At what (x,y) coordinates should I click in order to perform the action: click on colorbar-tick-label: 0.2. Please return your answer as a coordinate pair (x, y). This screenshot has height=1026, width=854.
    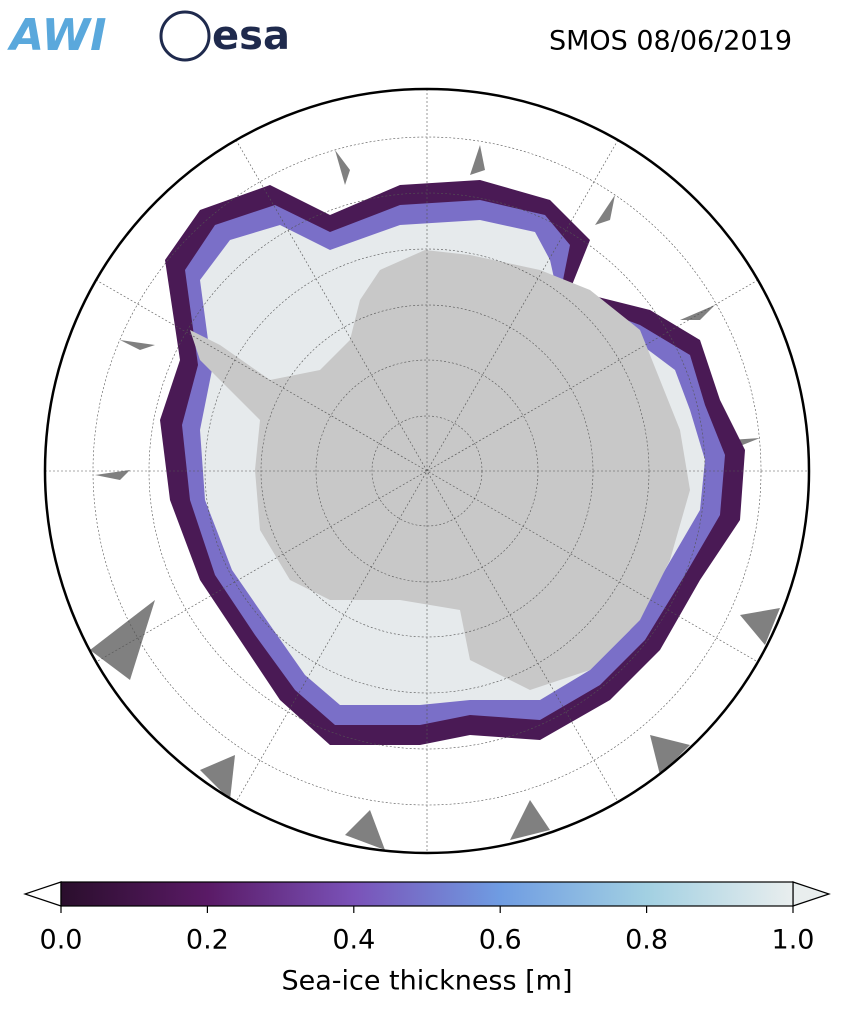
    Looking at the image, I should click on (207, 940).